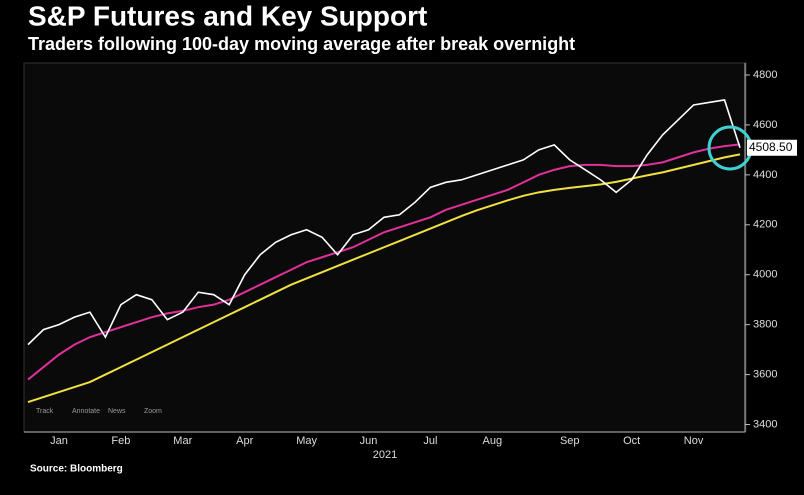 This screenshot has width=804, height=495. I want to click on toolbar-button: News, so click(117, 411).